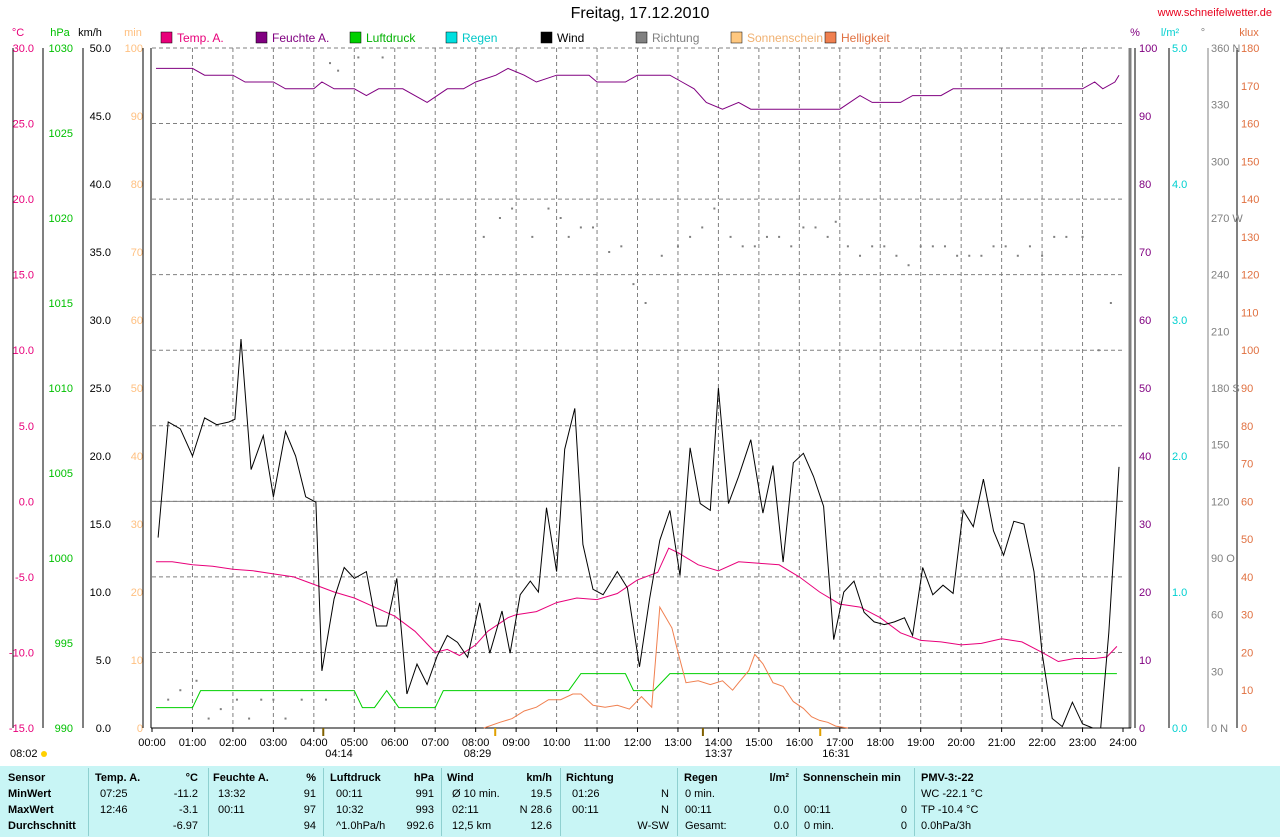 Image resolution: width=1280 pixels, height=837 pixels. I want to click on row-label: MaxWert, so click(31, 810).